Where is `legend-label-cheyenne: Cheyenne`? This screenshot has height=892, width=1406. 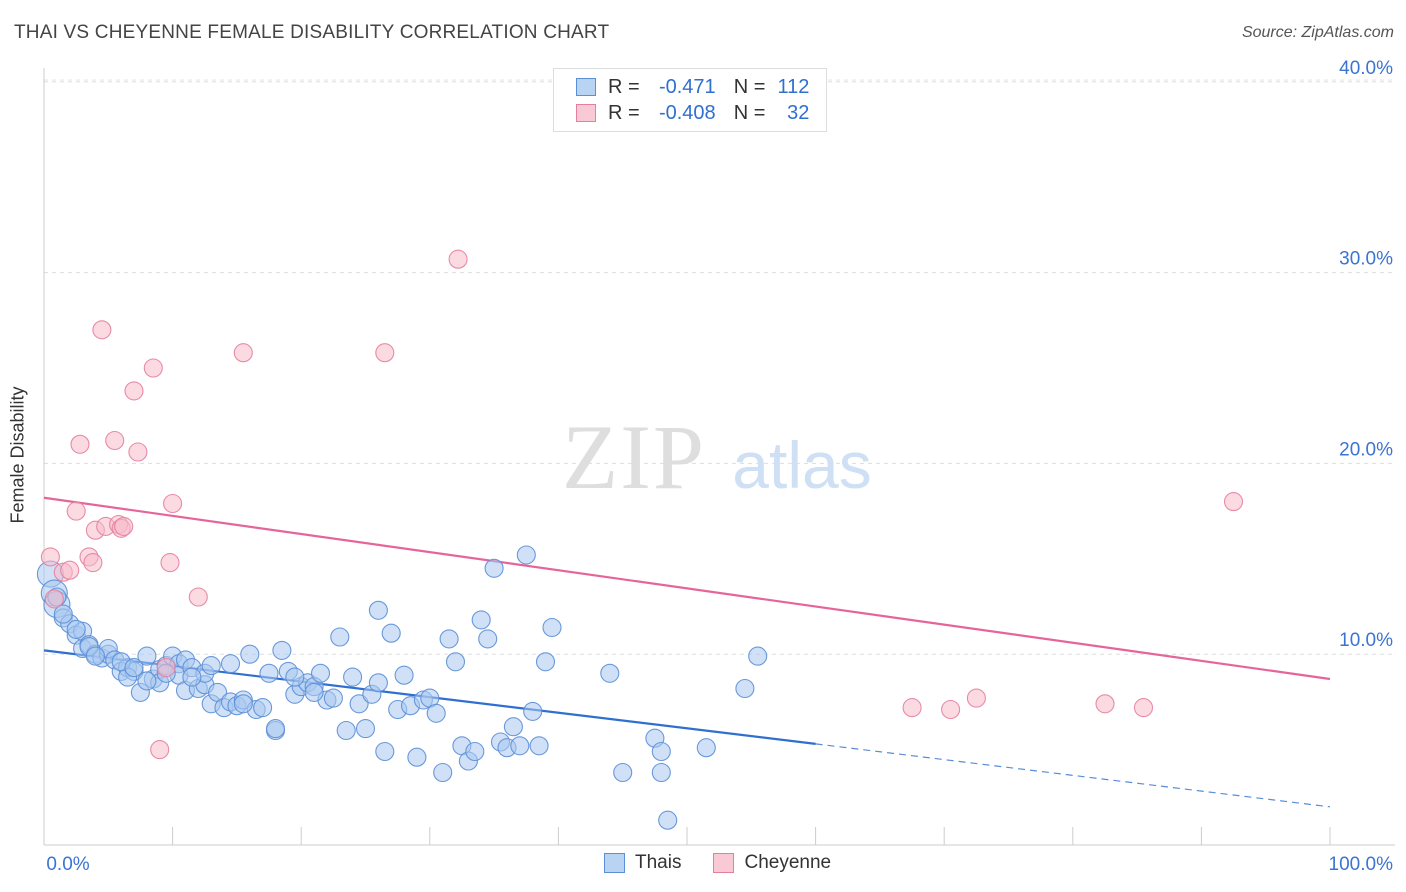 legend-label-cheyenne: Cheyenne is located at coordinates (788, 862).